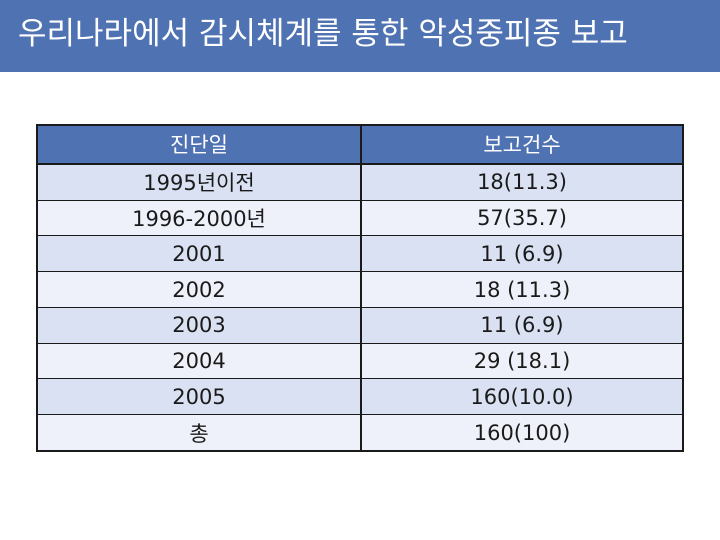 This screenshot has height=540, width=720. I want to click on cell-report-count: 160(100), so click(521, 432).